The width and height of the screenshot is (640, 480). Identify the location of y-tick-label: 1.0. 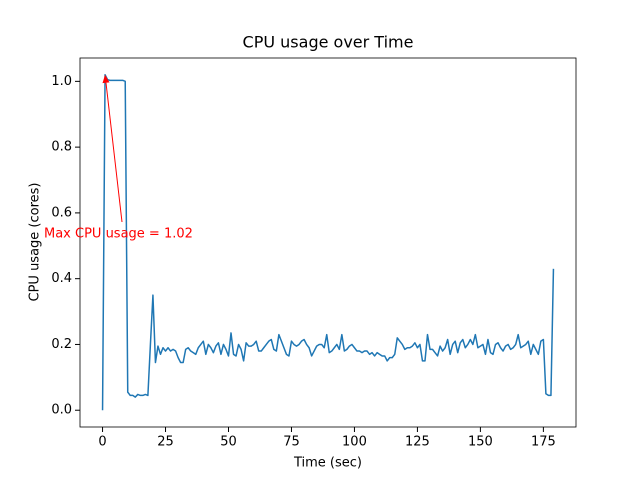
(61, 81).